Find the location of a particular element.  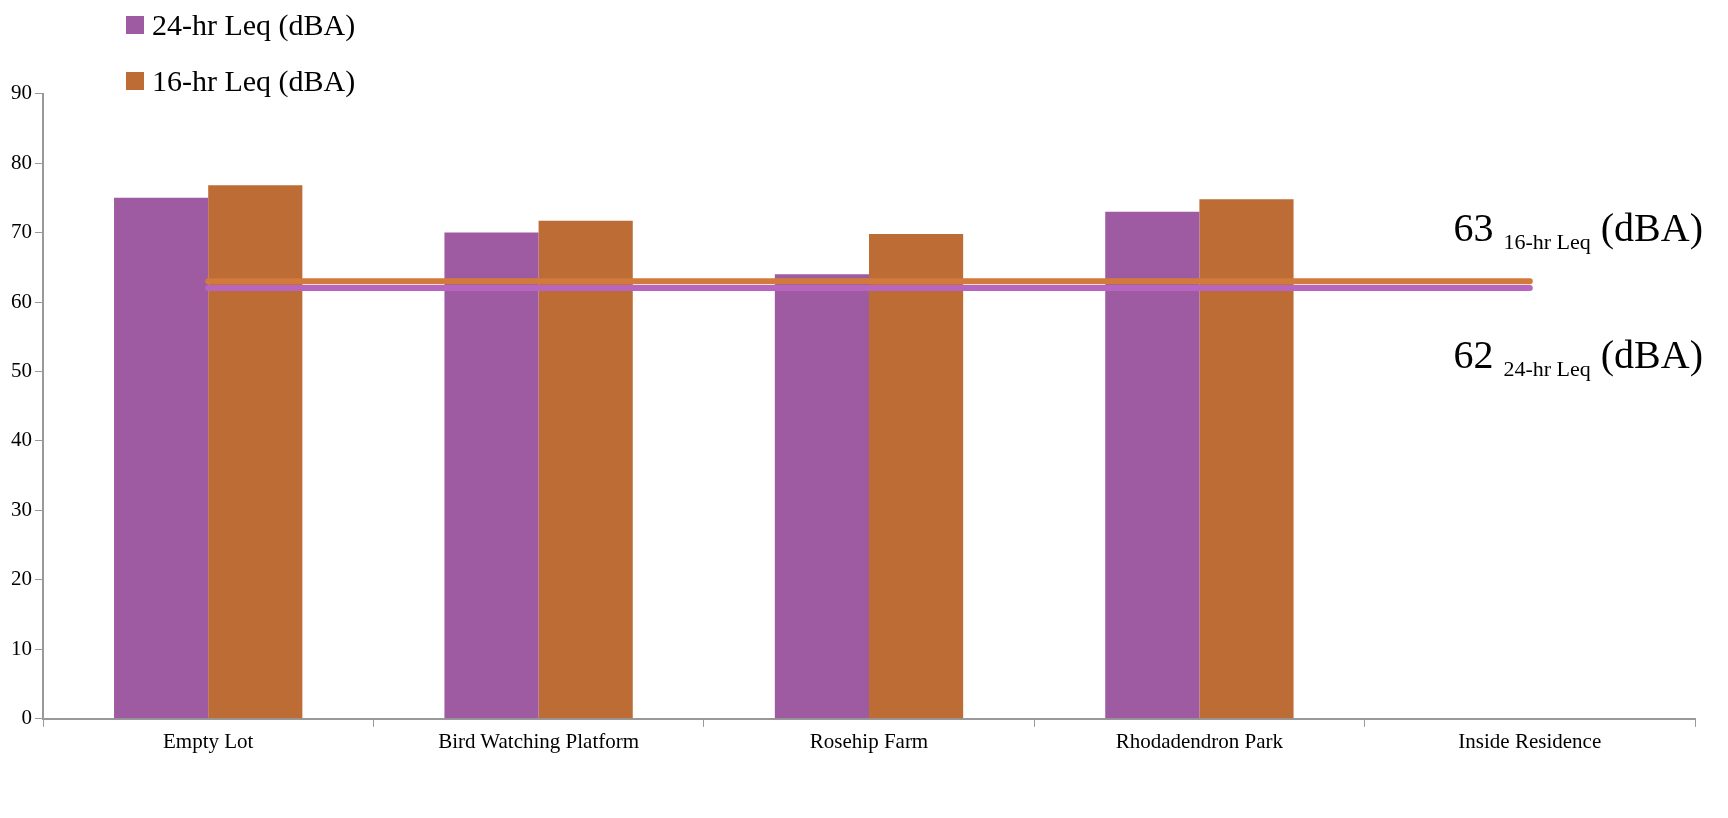

legend-label: 24-hr Leq (dBA) is located at coordinates (254, 25).